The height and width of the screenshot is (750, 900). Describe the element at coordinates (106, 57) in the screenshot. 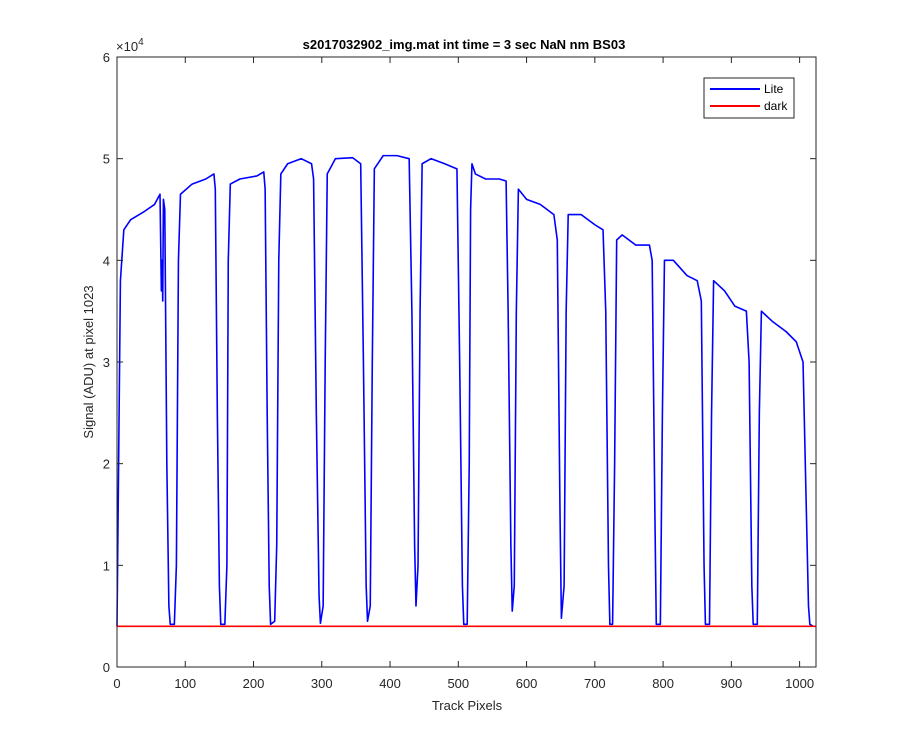

I see `y-tick-label: 6` at that location.